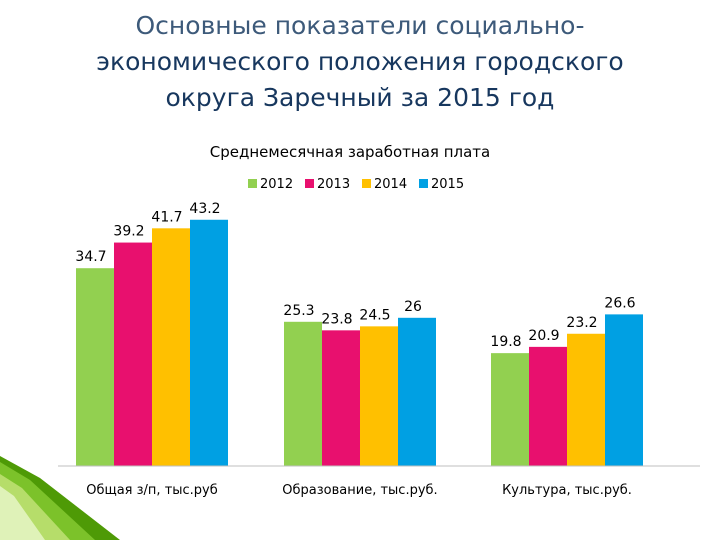  I want to click on legend-label-2013: 2013, so click(333, 184).